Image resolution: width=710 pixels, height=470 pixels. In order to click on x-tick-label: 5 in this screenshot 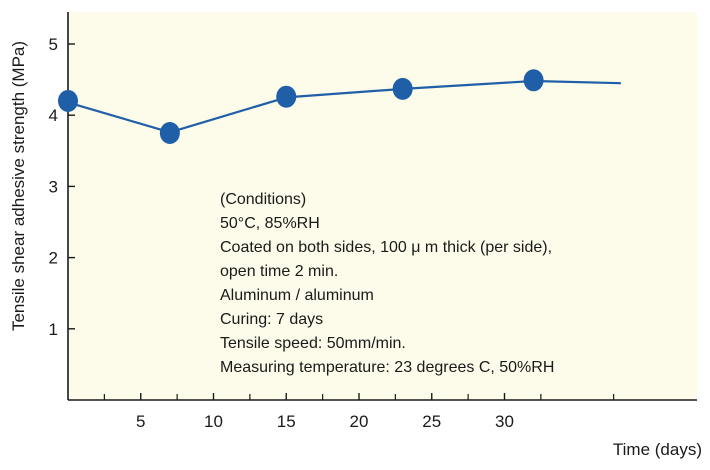, I will do `click(140, 421)`.